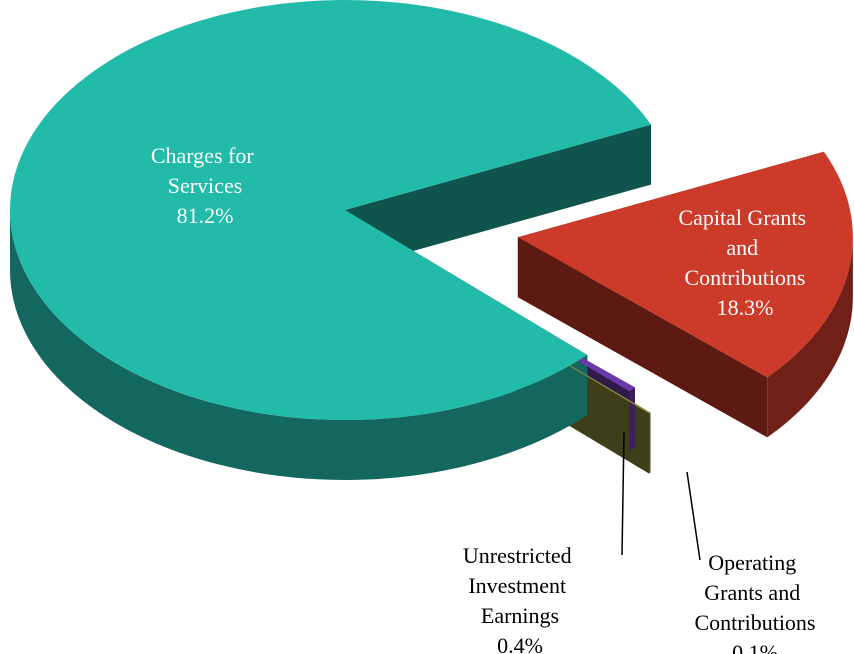  I want to click on slice-label: Operating Grants and Contributions, so click(754, 592).